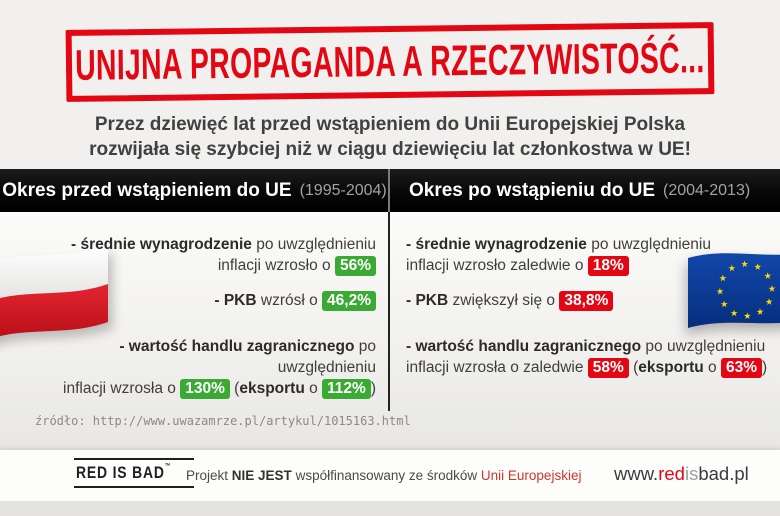 This screenshot has height=516, width=780. Describe the element at coordinates (532, 190) in the screenshot. I see `header-after-title: Okres po wstąpieniu do UE` at that location.